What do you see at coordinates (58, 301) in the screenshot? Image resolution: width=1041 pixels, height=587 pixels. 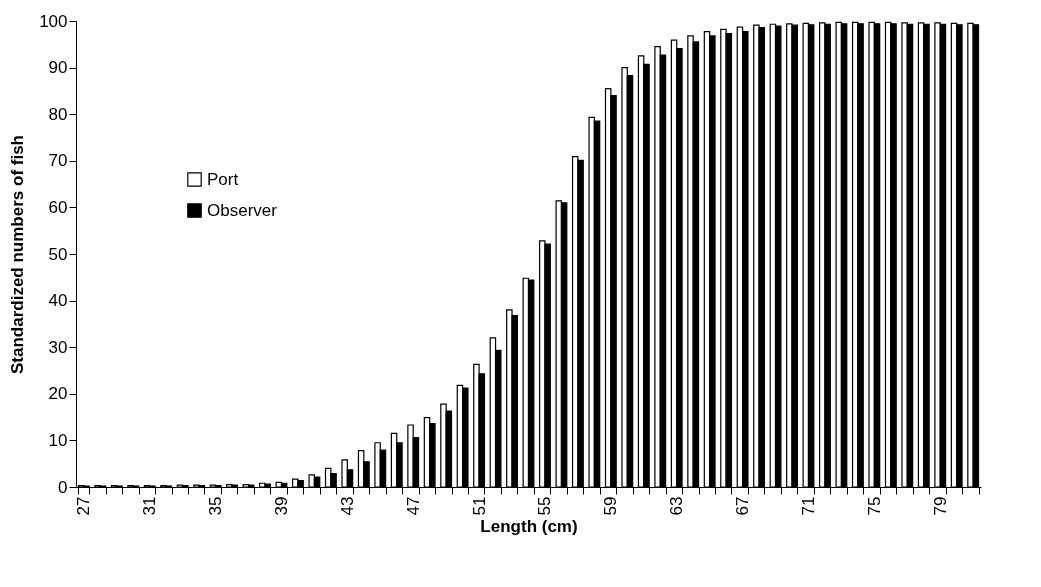 I see `y-tick-label: 40` at bounding box center [58, 301].